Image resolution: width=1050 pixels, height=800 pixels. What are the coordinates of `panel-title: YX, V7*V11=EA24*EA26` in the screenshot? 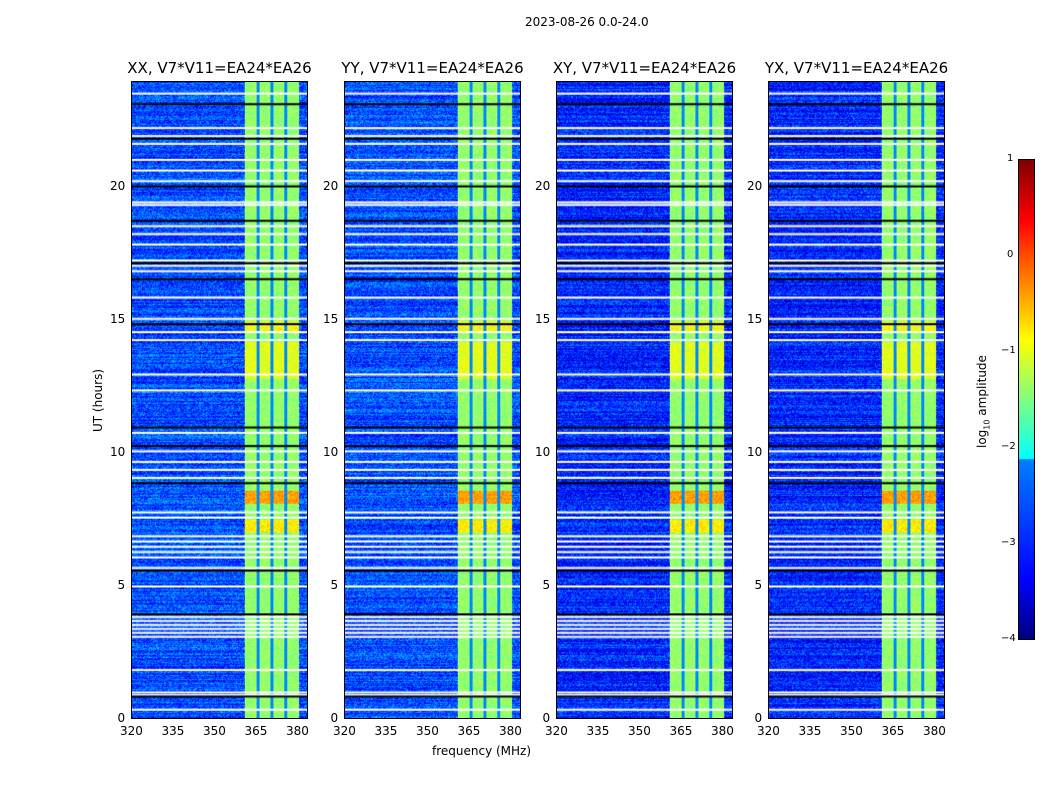 It's located at (856, 68).